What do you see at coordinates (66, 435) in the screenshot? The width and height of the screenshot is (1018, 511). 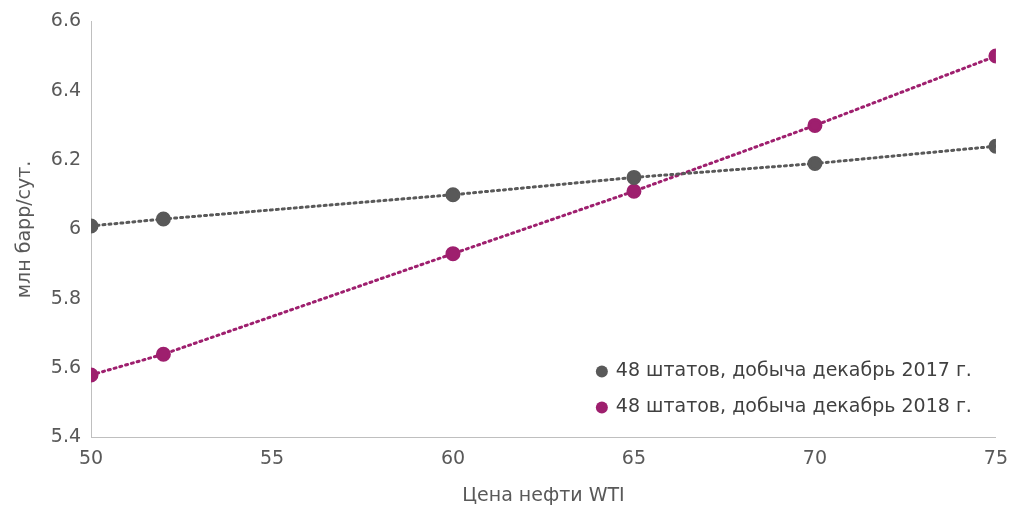 I see `y-tick-label: 5.4` at bounding box center [66, 435].